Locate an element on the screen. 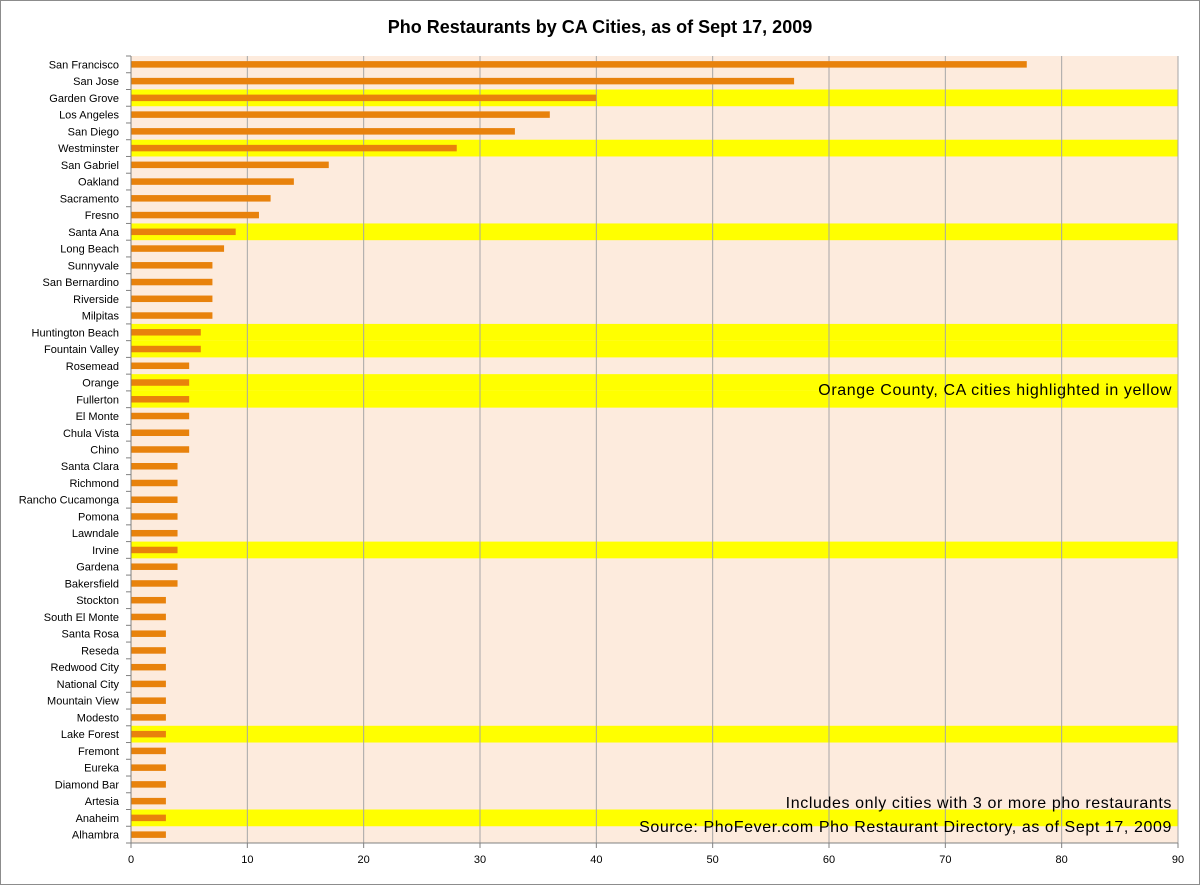 The height and width of the screenshot is (885, 1200). category-label: Santa Clara is located at coordinates (90, 467).